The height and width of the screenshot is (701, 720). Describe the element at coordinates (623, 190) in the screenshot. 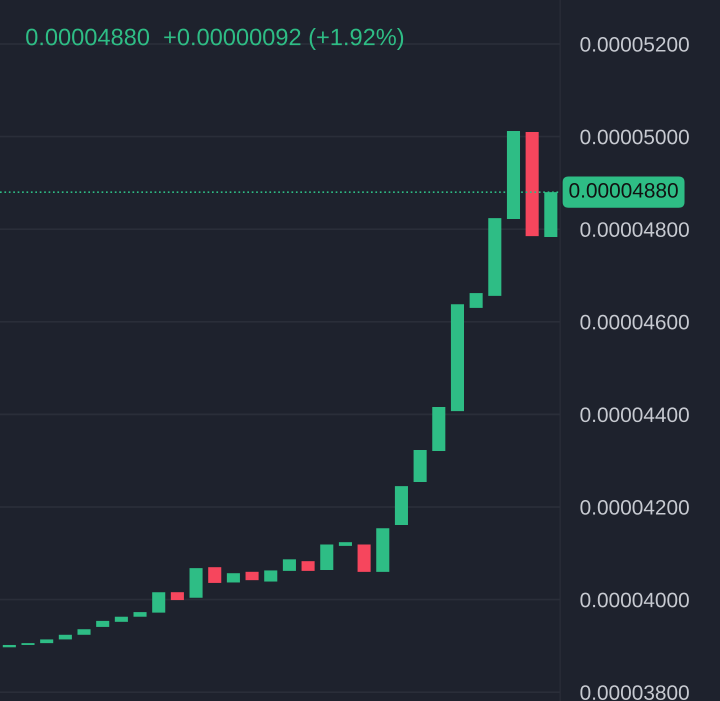

I see `ref-line-label: 0.00004880` at that location.